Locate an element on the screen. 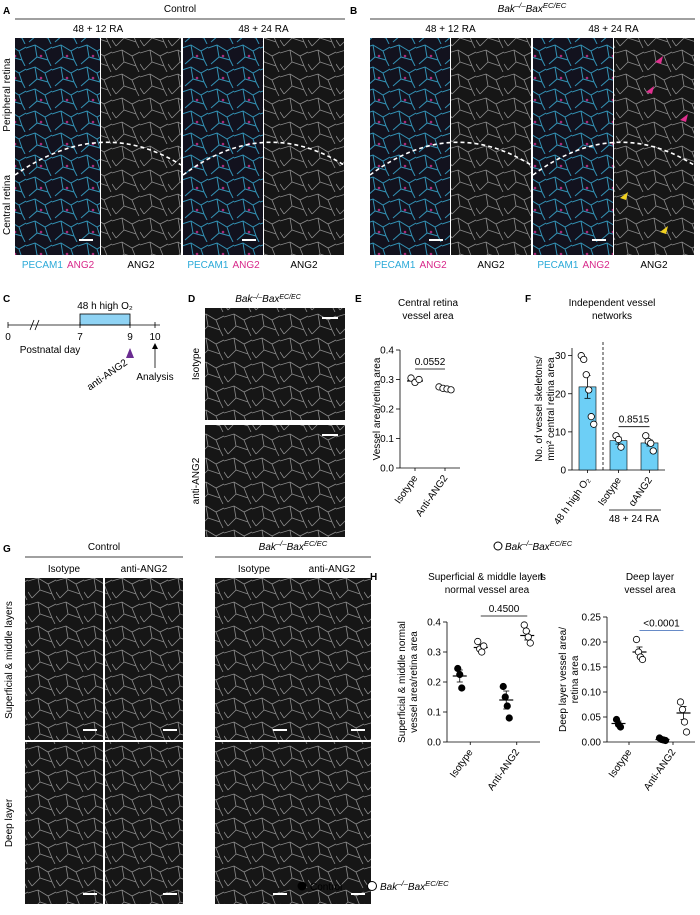 Image resolution: width=700 pixels, height=915 pixels. comparison-label: 0.8515 is located at coordinates (634, 420).